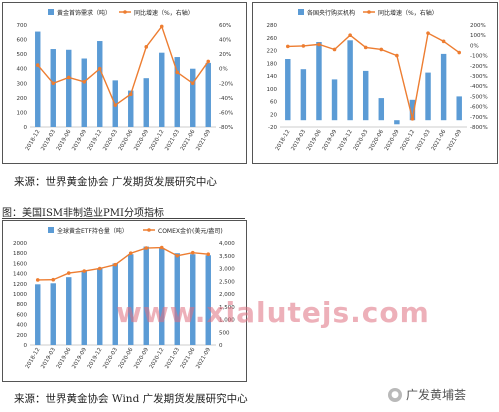 Image resolution: width=499 pixels, height=412 pixels. Describe the element at coordinates (273, 103) in the screenshot. I see `y-tick-left: 60` at that location.